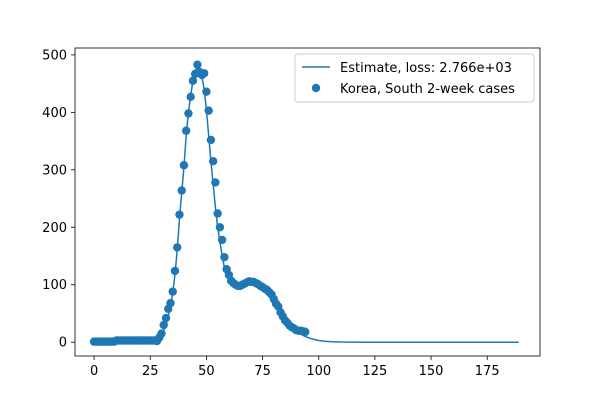 This screenshot has width=600, height=400. Describe the element at coordinates (431, 371) in the screenshot. I see `x-tick-label: 150` at that location.